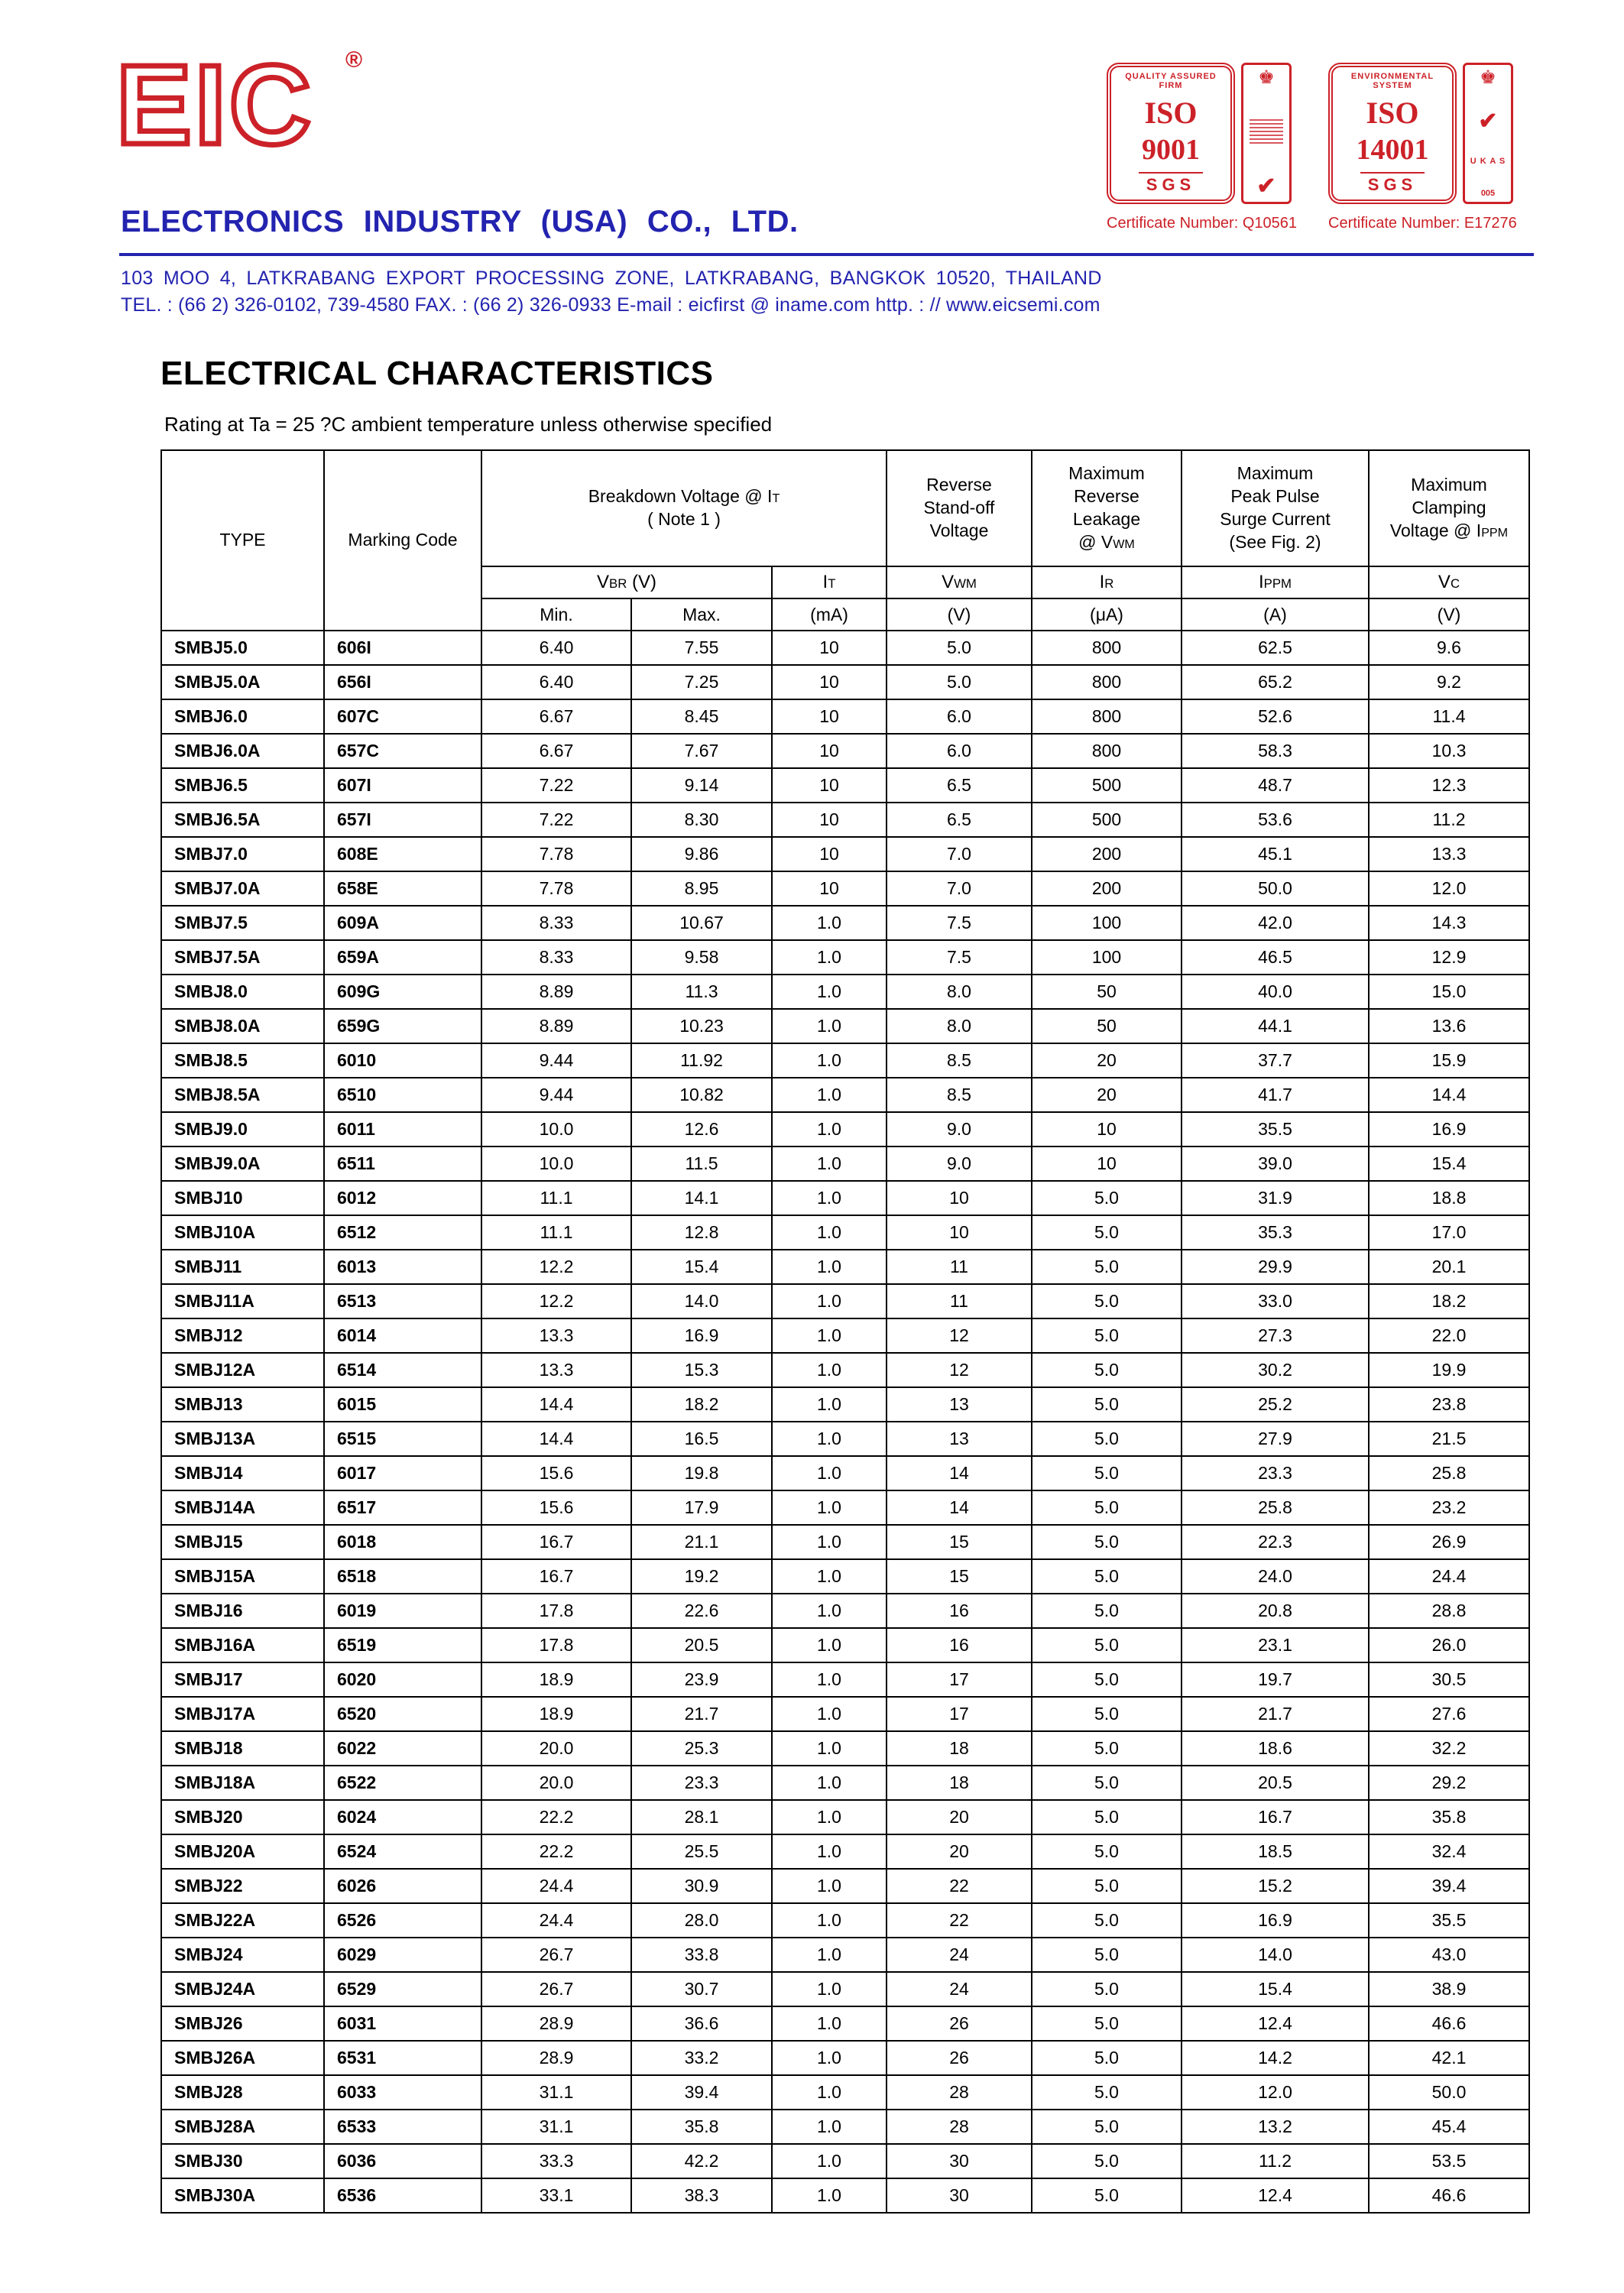 The image size is (1624, 2293). Describe the element at coordinates (556, 2127) in the screenshot. I see `vbr-min-cell: 31.1` at that location.